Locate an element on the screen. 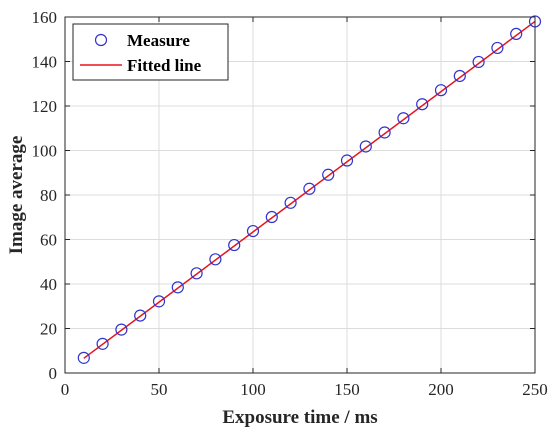  y-tick-label: 140 is located at coordinates (45, 62).